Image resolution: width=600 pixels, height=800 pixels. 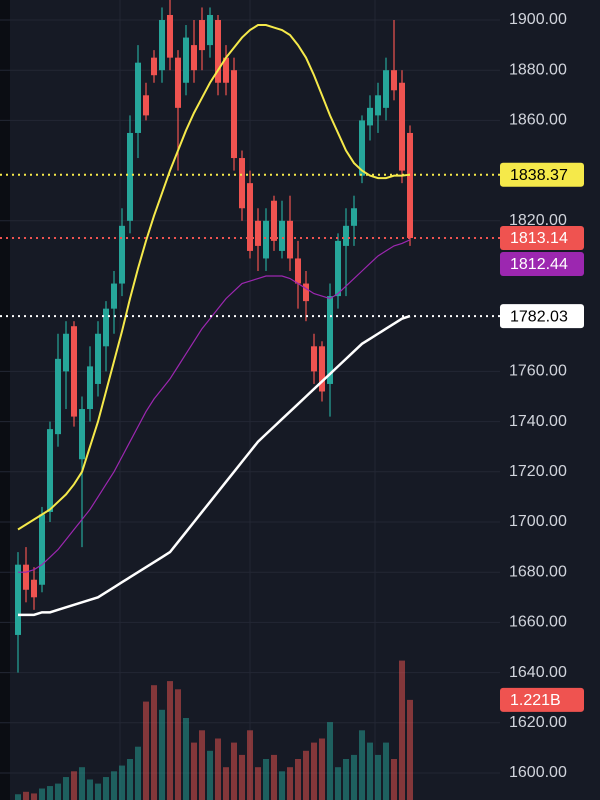 What do you see at coordinates (535, 700) in the screenshot?
I see `volume-label: 1.221B` at bounding box center [535, 700].